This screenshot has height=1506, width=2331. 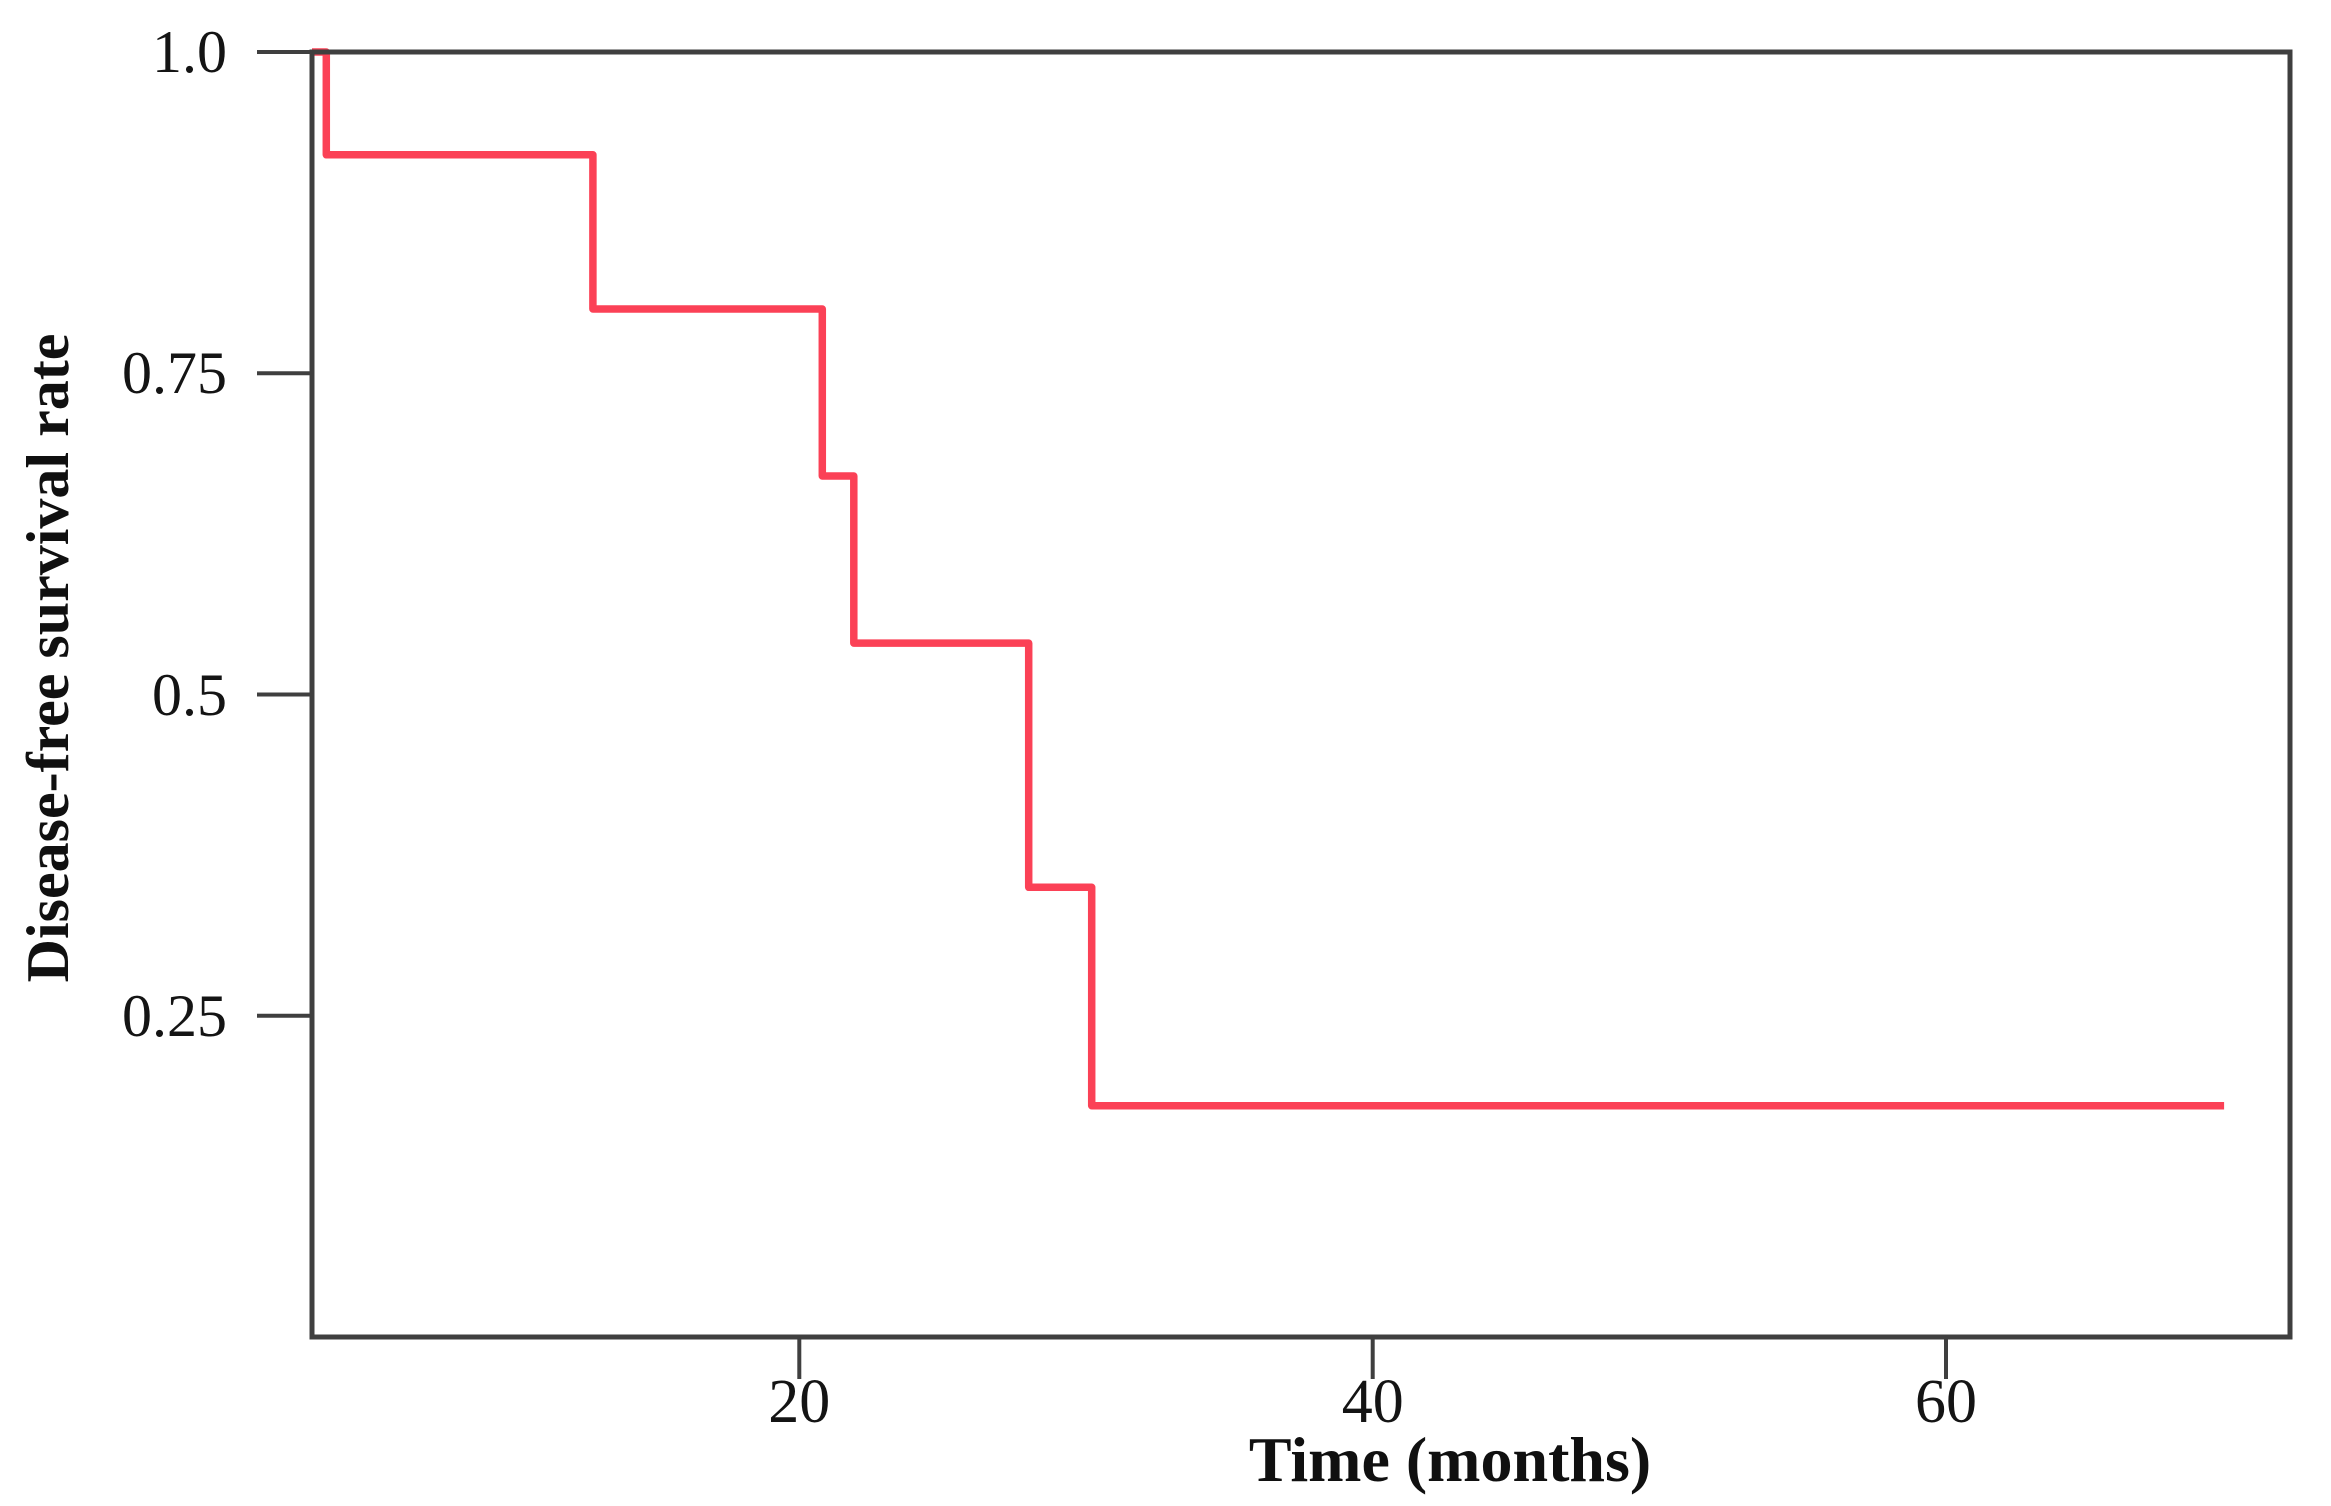 I want to click on y-tick-label: 0.25, so click(x=174, y=1015).